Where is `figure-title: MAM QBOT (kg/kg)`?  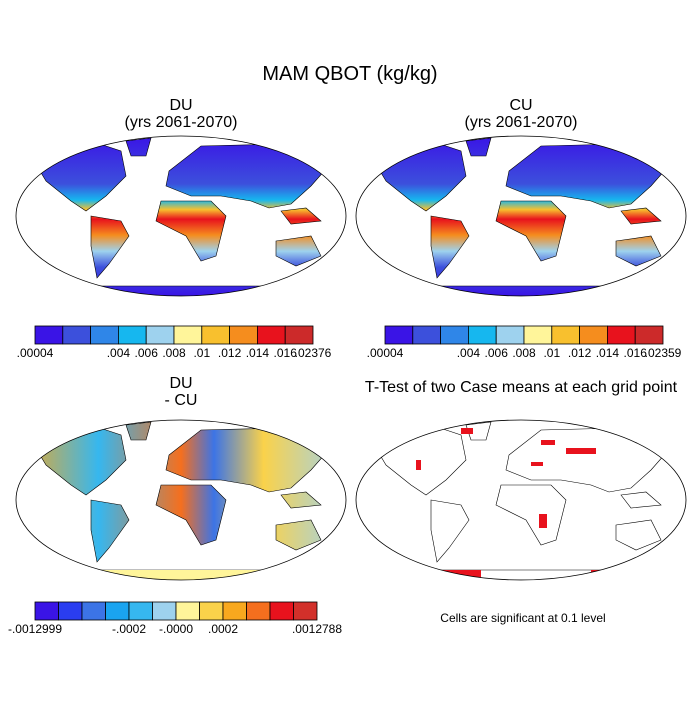
figure-title: MAM QBOT (kg/kg) is located at coordinates (349, 74).